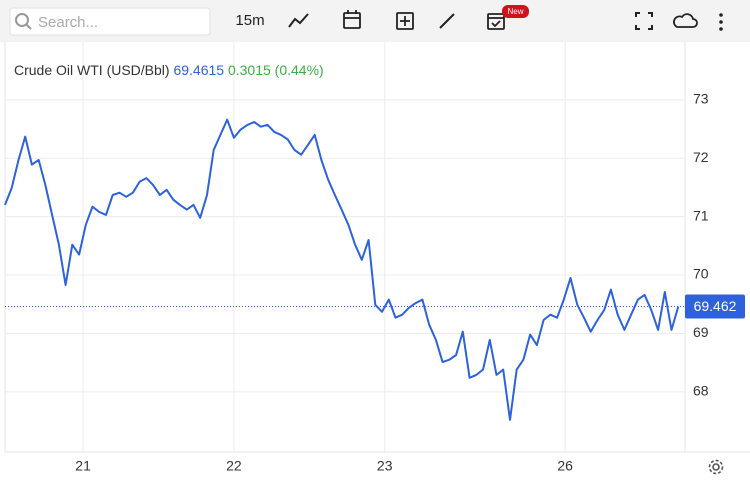 Image resolution: width=750 pixels, height=484 pixels. What do you see at coordinates (701, 332) in the screenshot?
I see `y-tick-label: 69` at bounding box center [701, 332].